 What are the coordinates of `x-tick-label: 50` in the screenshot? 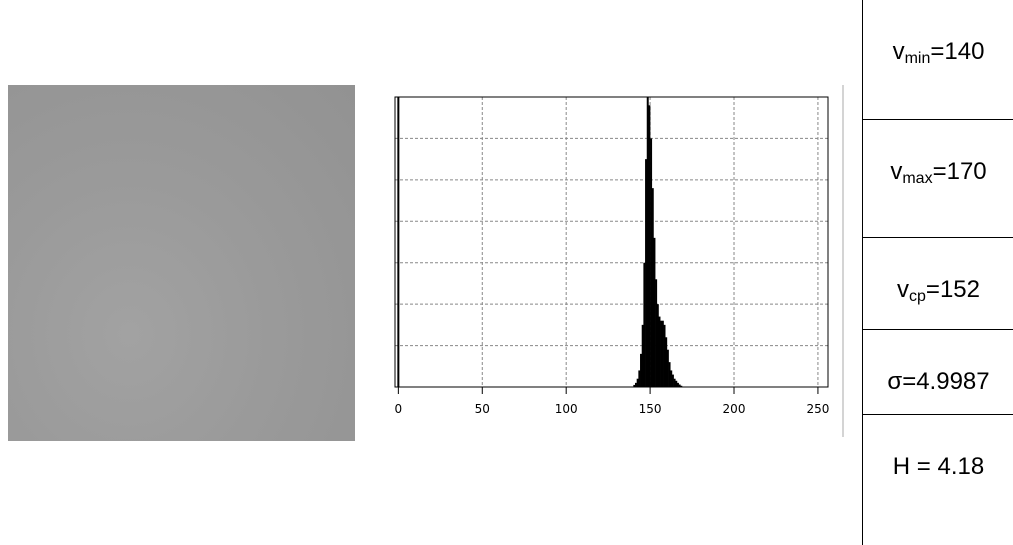 It's located at (482, 409).